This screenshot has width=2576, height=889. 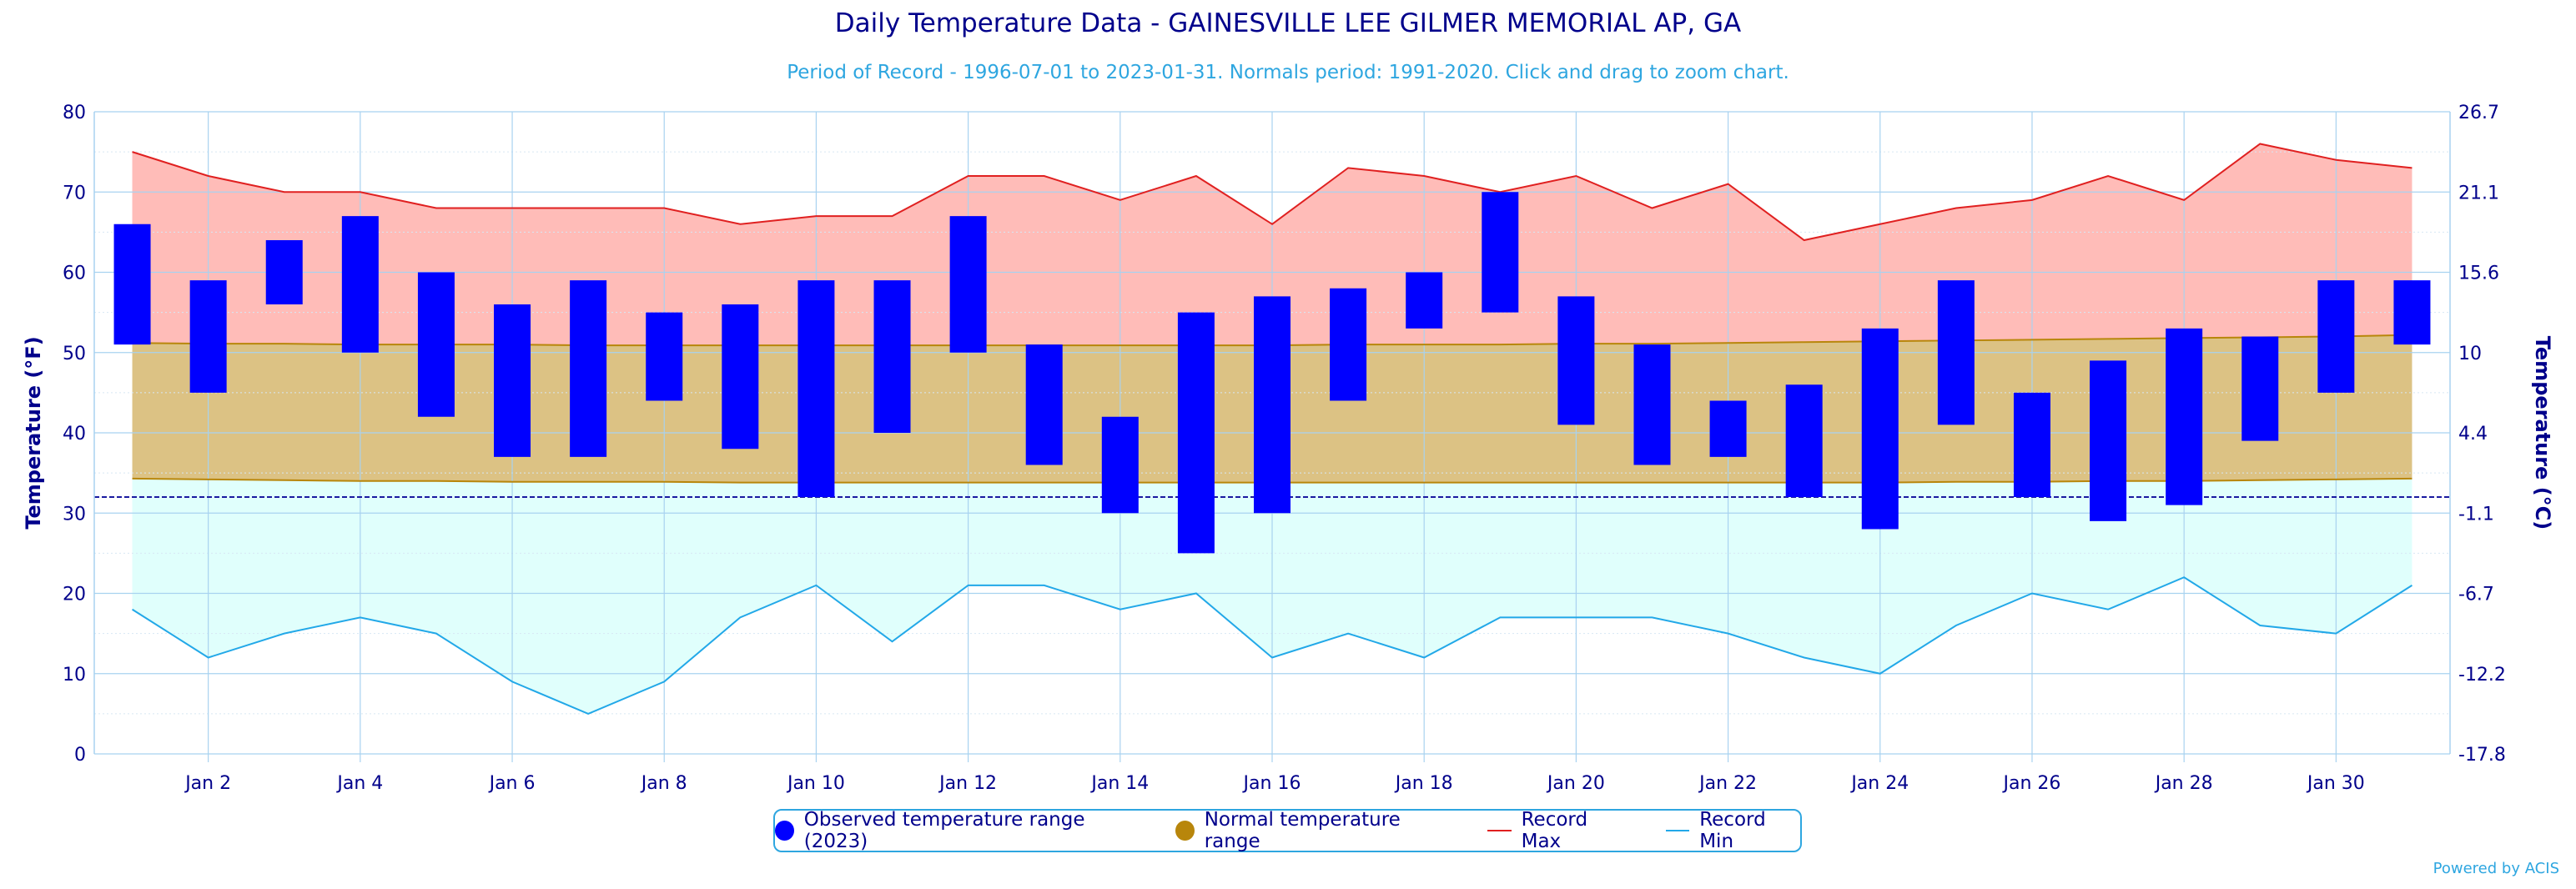 I want to click on y2-tick-label: 26.7, so click(x=2478, y=113).